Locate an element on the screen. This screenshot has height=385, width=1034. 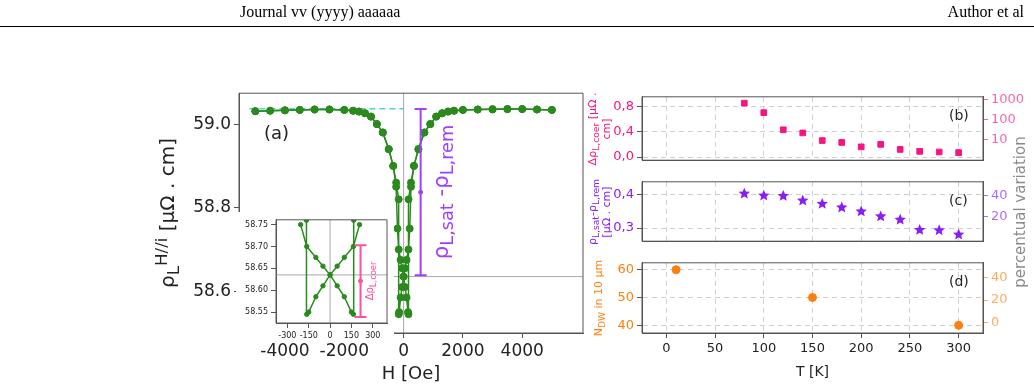
y2-axis-title: percentual variation is located at coordinates (1019, 211).